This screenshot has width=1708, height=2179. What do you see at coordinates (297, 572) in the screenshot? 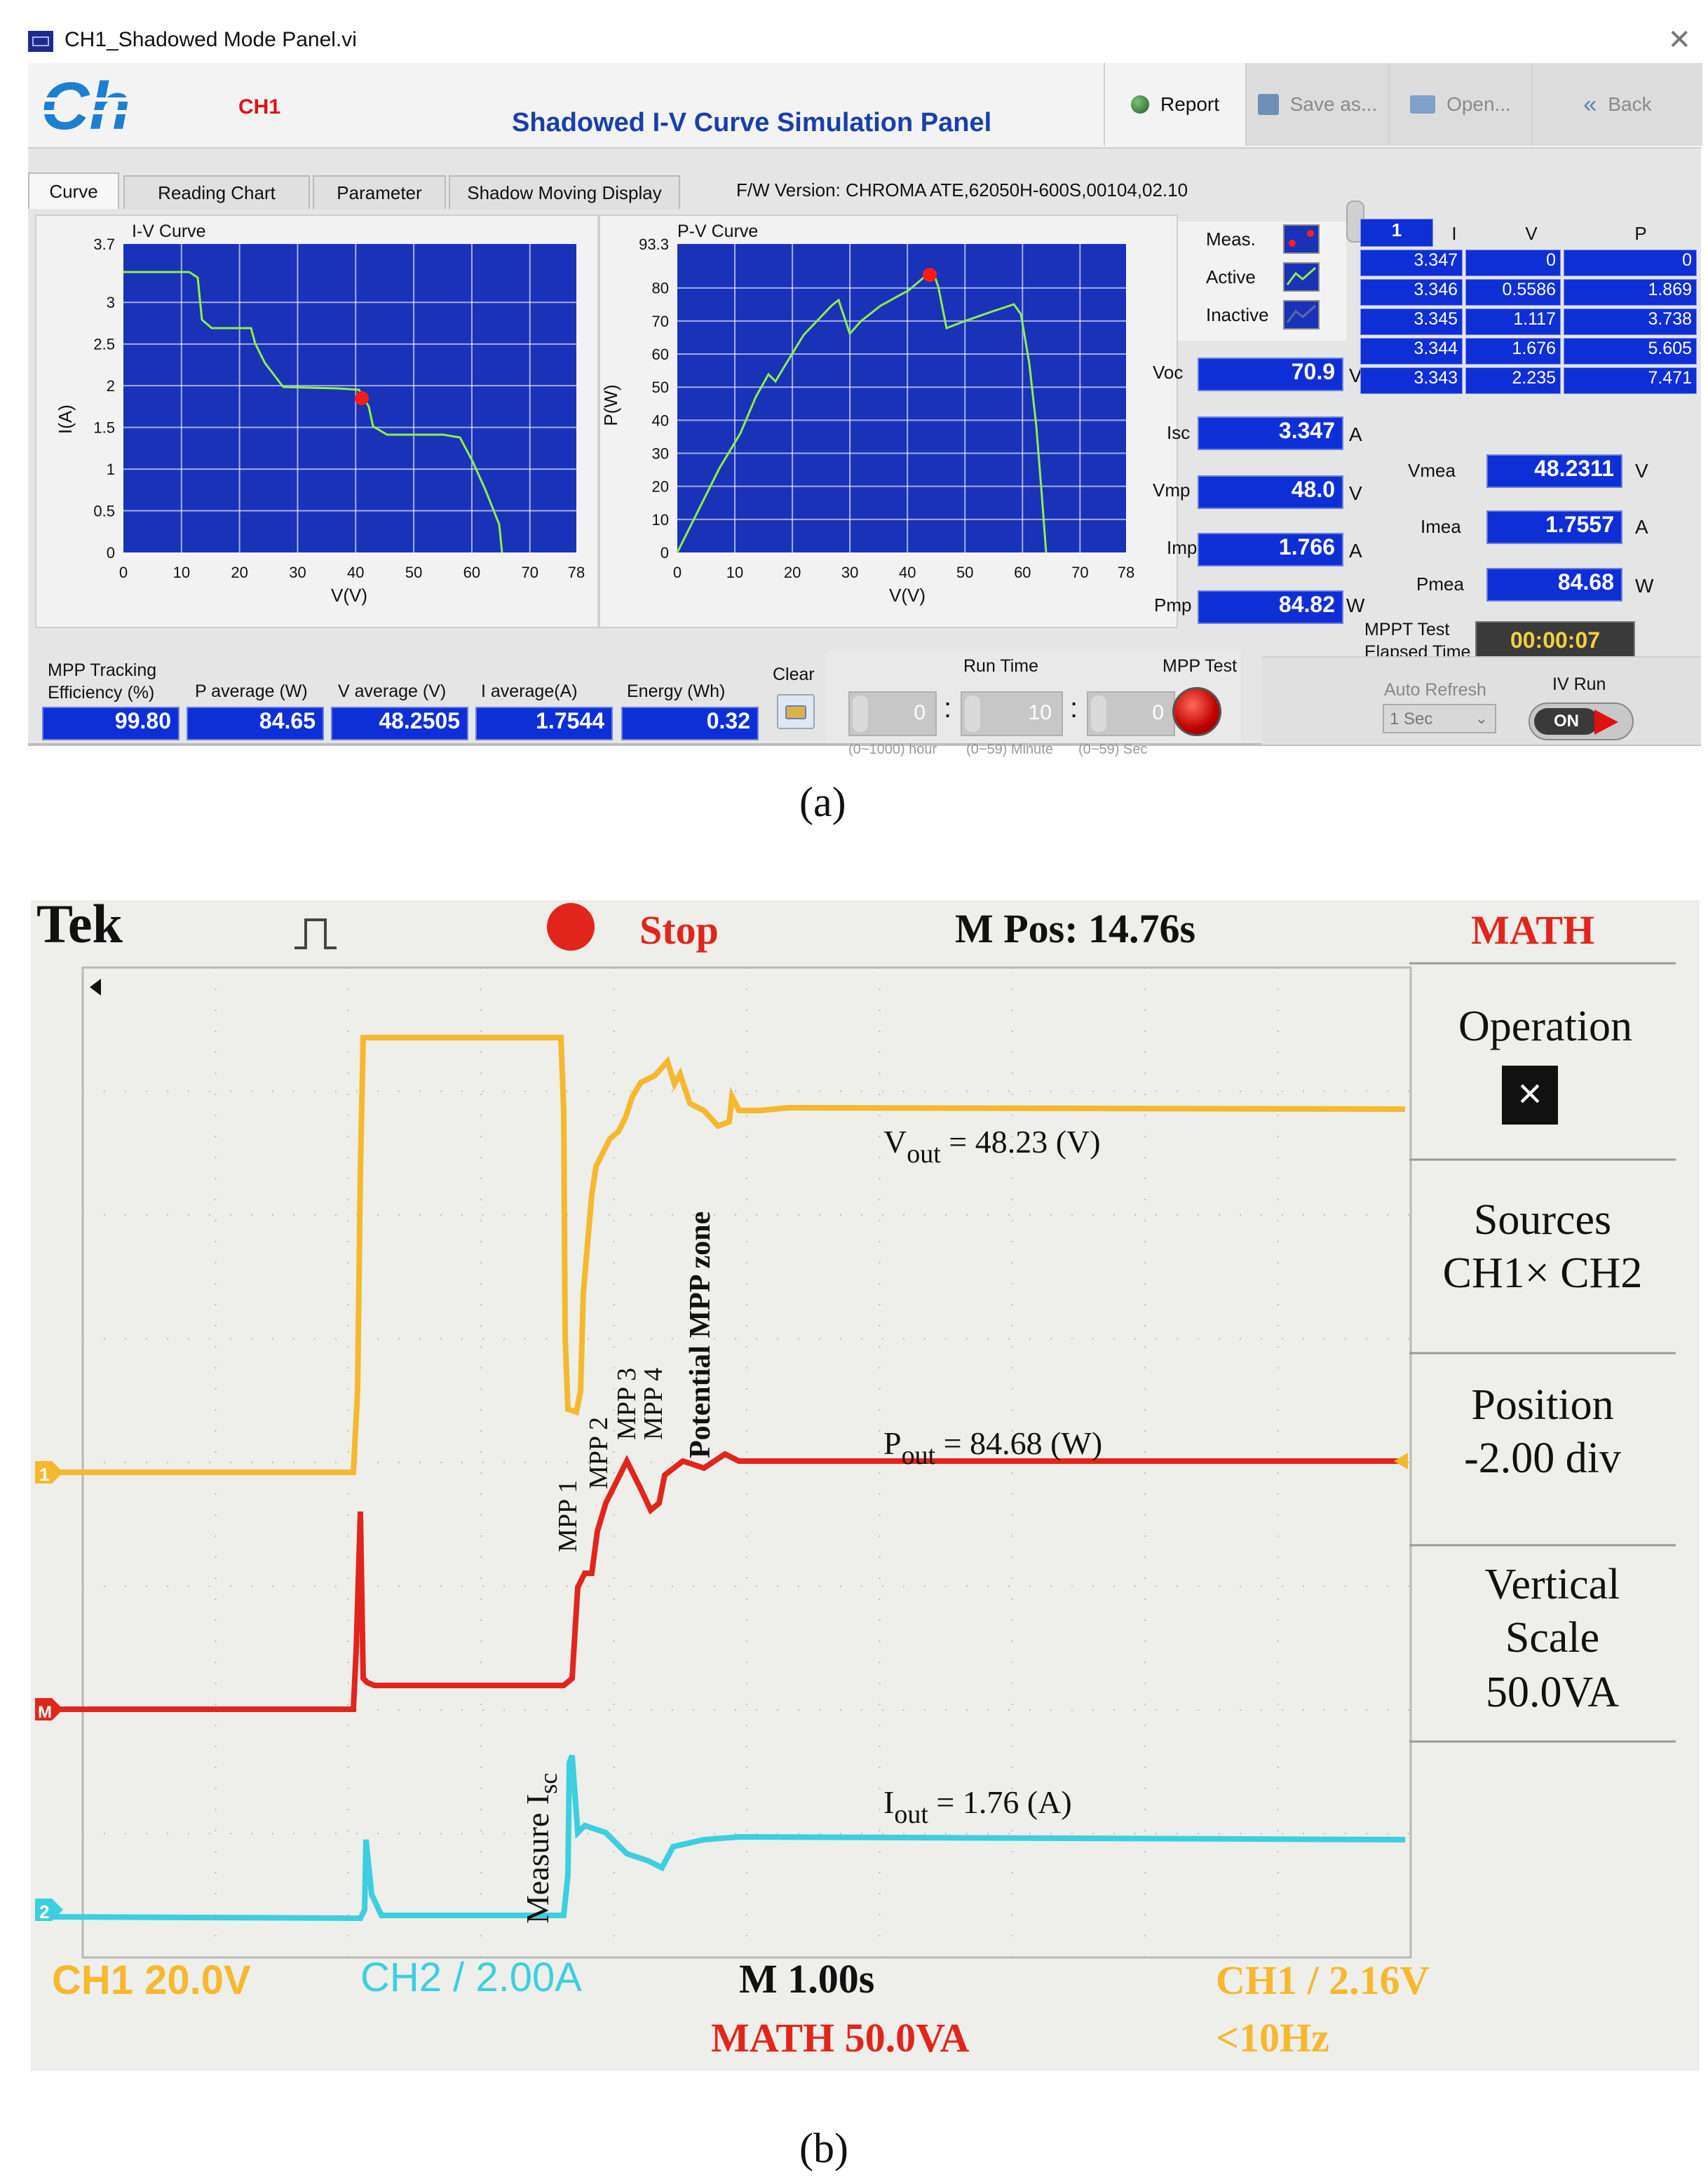
I see `iv-x-tick: 30` at bounding box center [297, 572].